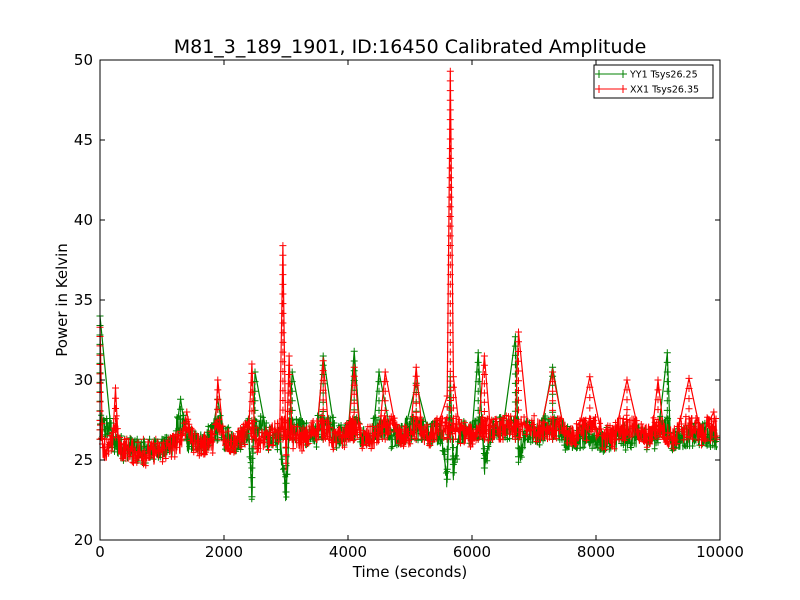  I want to click on legend-box, so click(653, 81).